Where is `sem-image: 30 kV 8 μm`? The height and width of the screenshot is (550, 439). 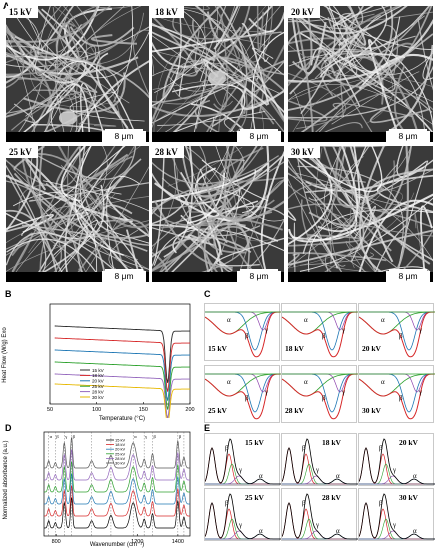
sem-image: 30 kV 8 μm is located at coordinates (360, 214).